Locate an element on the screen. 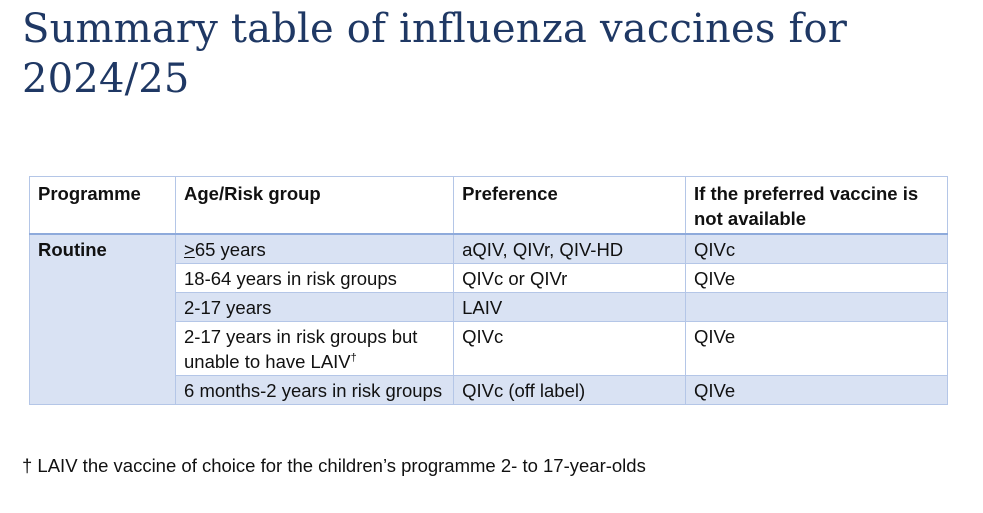 This screenshot has height=513, width=983. programme-cell: Routine is located at coordinates (102, 319).